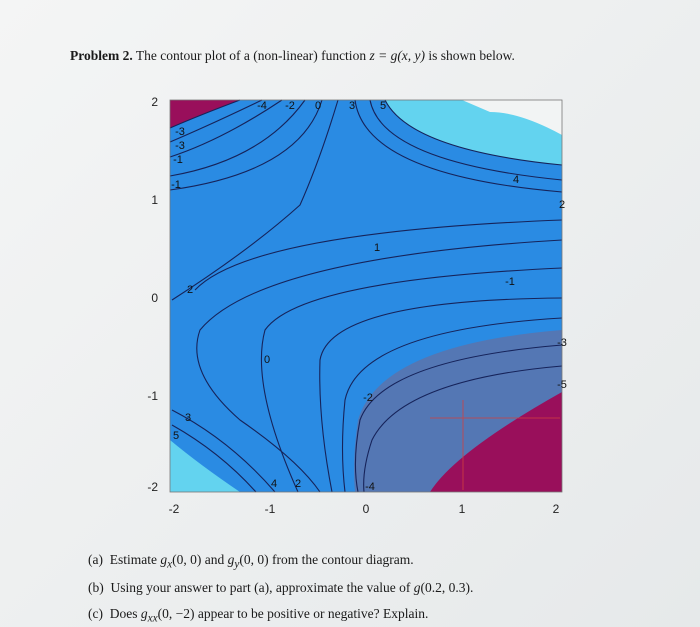 The width and height of the screenshot is (700, 627). What do you see at coordinates (152, 487) in the screenshot?
I see `y-tick-label: -2` at bounding box center [152, 487].